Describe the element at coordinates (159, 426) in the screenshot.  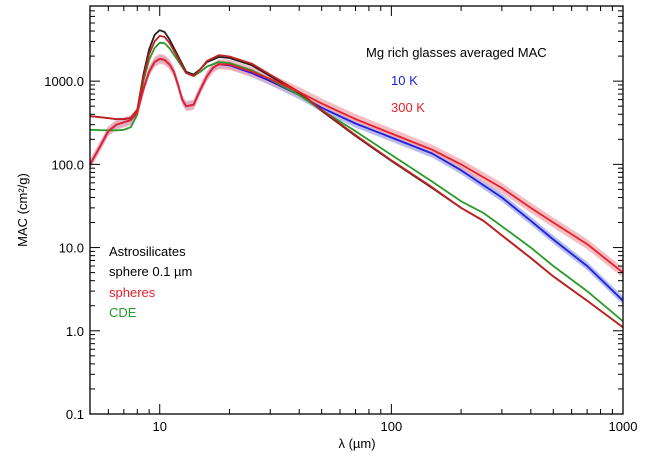
I see `x-tick-label: 10` at that location.